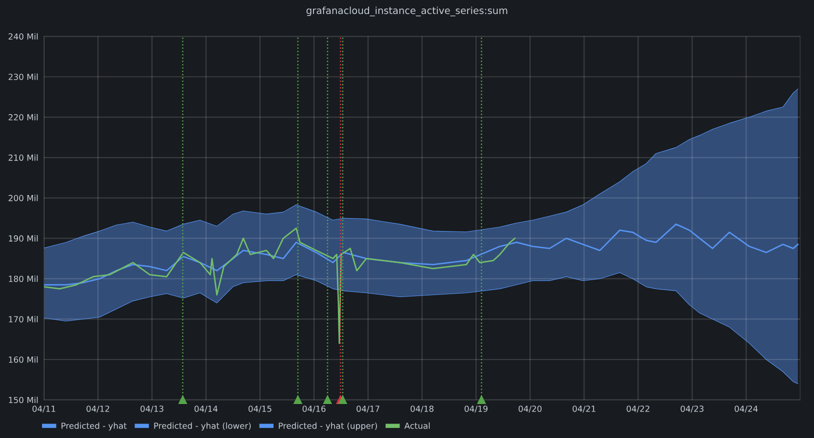 The height and width of the screenshot is (438, 814). What do you see at coordinates (638, 409) in the screenshot?
I see `x-tick-label: 04/22` at bounding box center [638, 409].